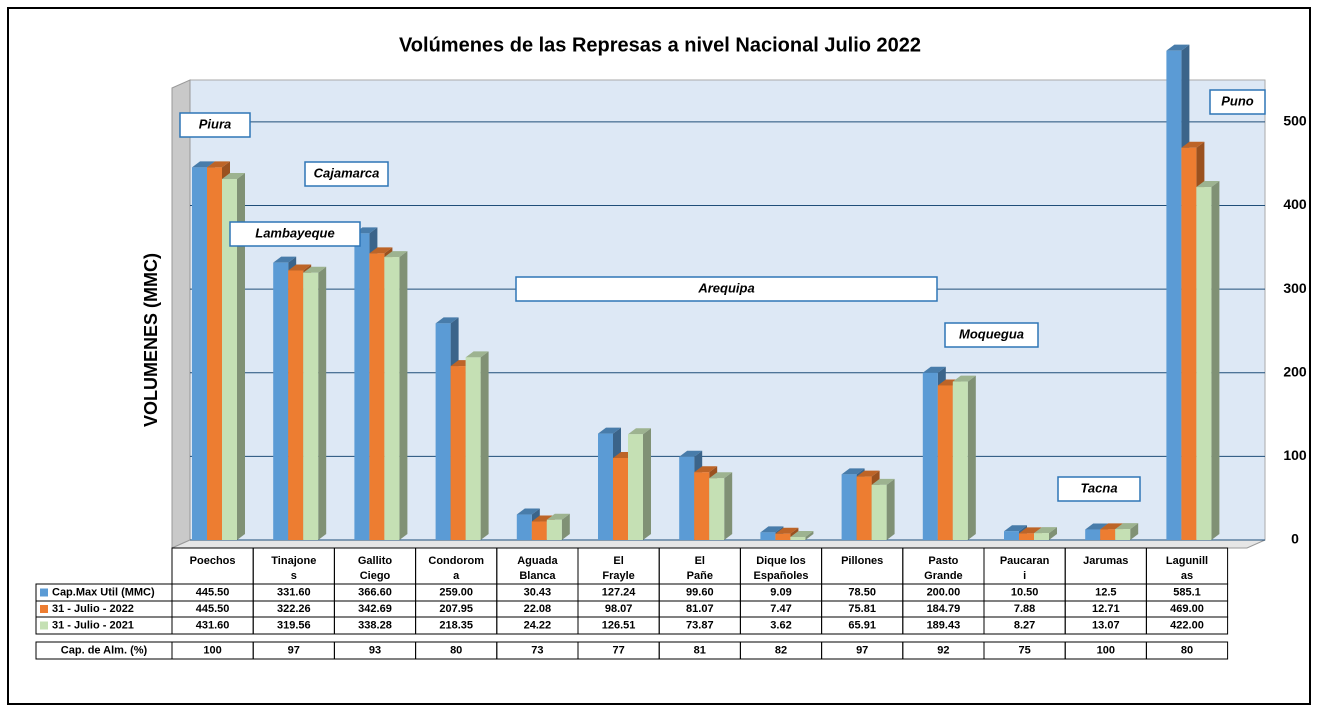 This screenshot has width=1319, height=718. I want to click on table-value: 7.88, so click(1024, 609).